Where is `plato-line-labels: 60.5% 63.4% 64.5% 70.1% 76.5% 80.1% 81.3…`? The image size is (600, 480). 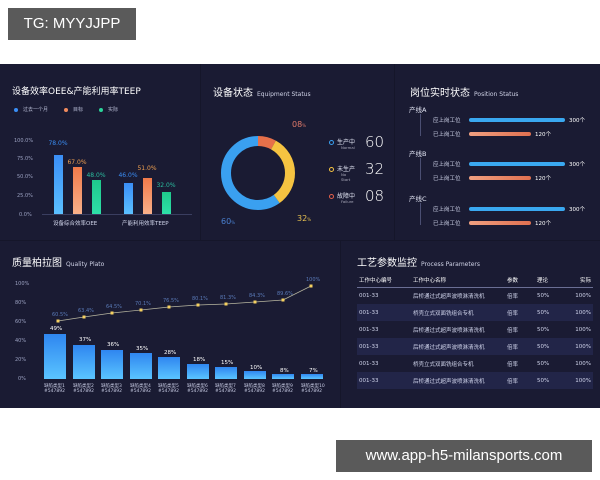 plato-line-labels: 60.5% 63.4% 64.5% 70.1% 76.5% 80.1% 81.3… is located at coordinates (186, 297).